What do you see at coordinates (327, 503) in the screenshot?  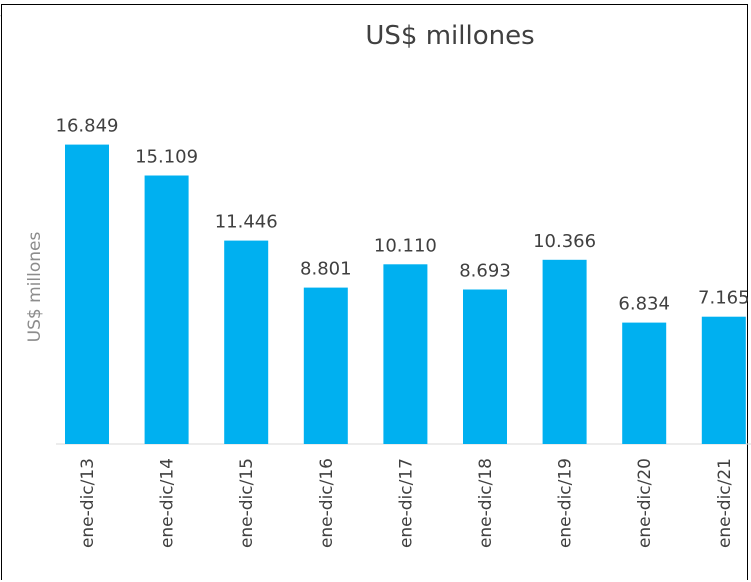 I see `x-tick-label: ene-dic/16` at bounding box center [327, 503].